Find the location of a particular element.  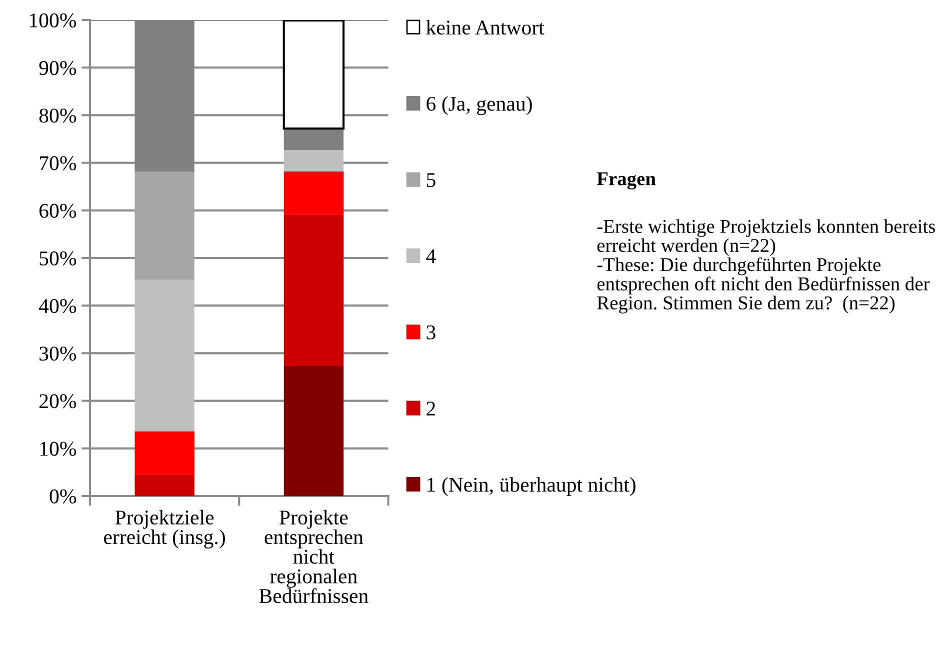

y-tick-label: 20% is located at coordinates (58, 401).